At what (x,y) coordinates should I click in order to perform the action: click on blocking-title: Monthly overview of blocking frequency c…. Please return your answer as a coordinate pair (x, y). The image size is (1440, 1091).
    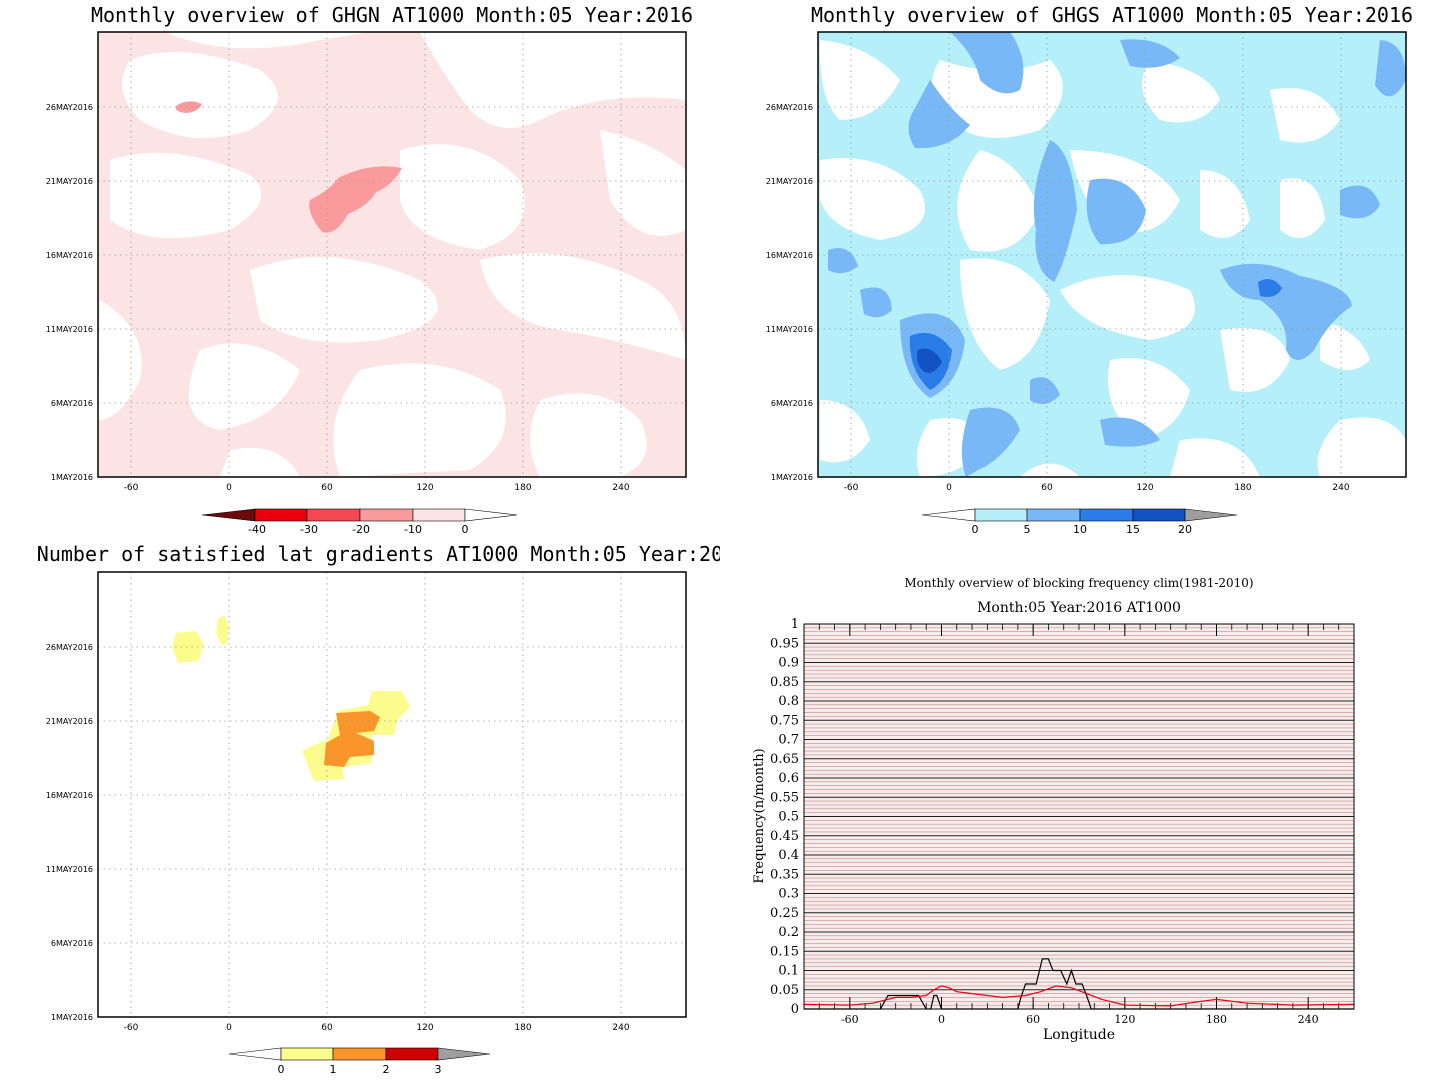
    Looking at the image, I should click on (1078, 583).